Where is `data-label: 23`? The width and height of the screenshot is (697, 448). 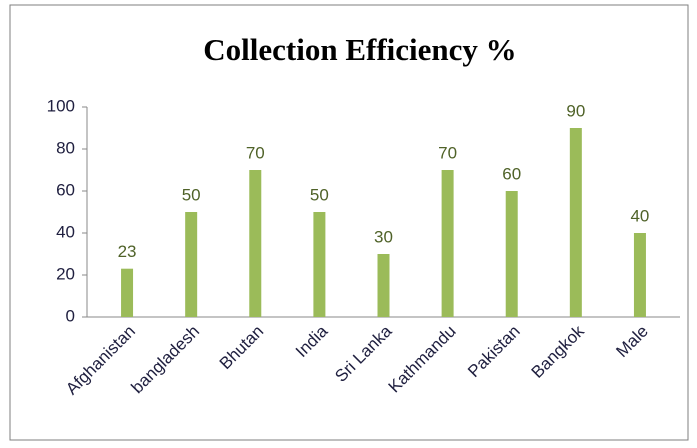 data-label: 23 is located at coordinates (127, 251).